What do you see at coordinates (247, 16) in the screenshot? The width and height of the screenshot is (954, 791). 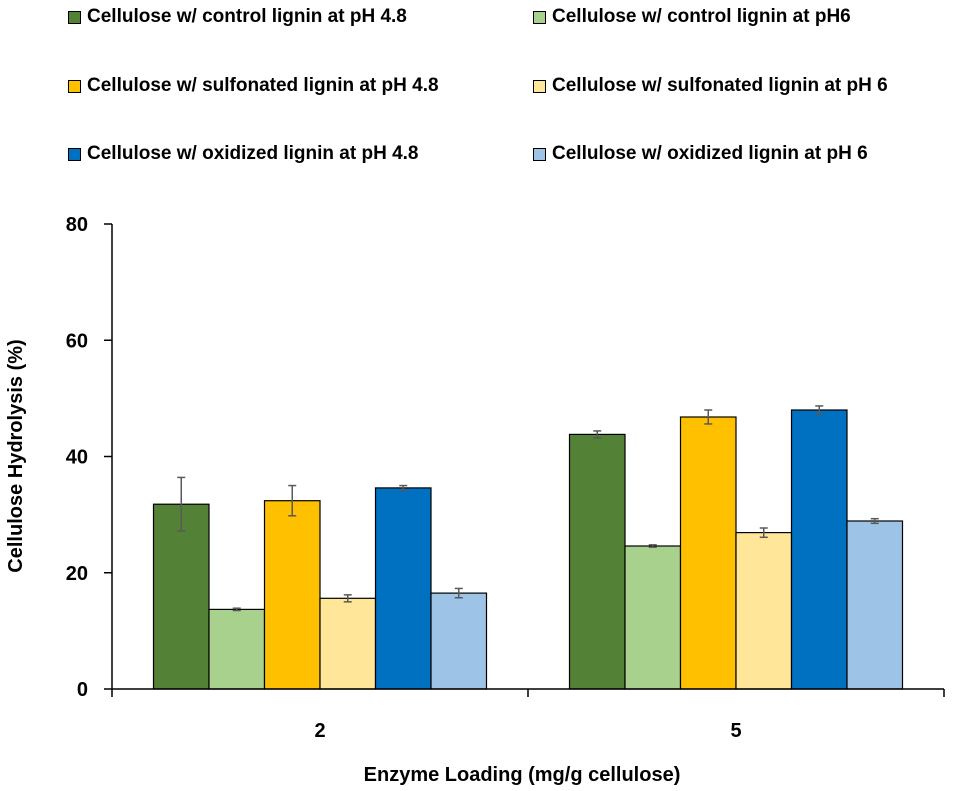 I see `legend-label-control-ph48: Cellulose w/ control lignin at pH 4.8` at bounding box center [247, 16].